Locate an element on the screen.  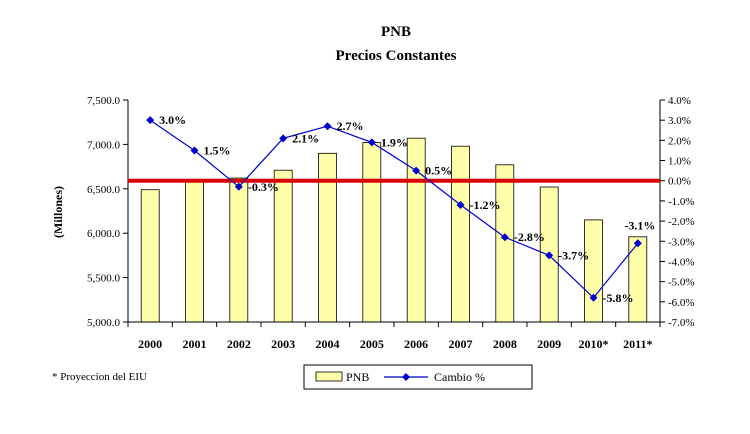
y-right-tick-label: 1.0% is located at coordinates (679, 162).